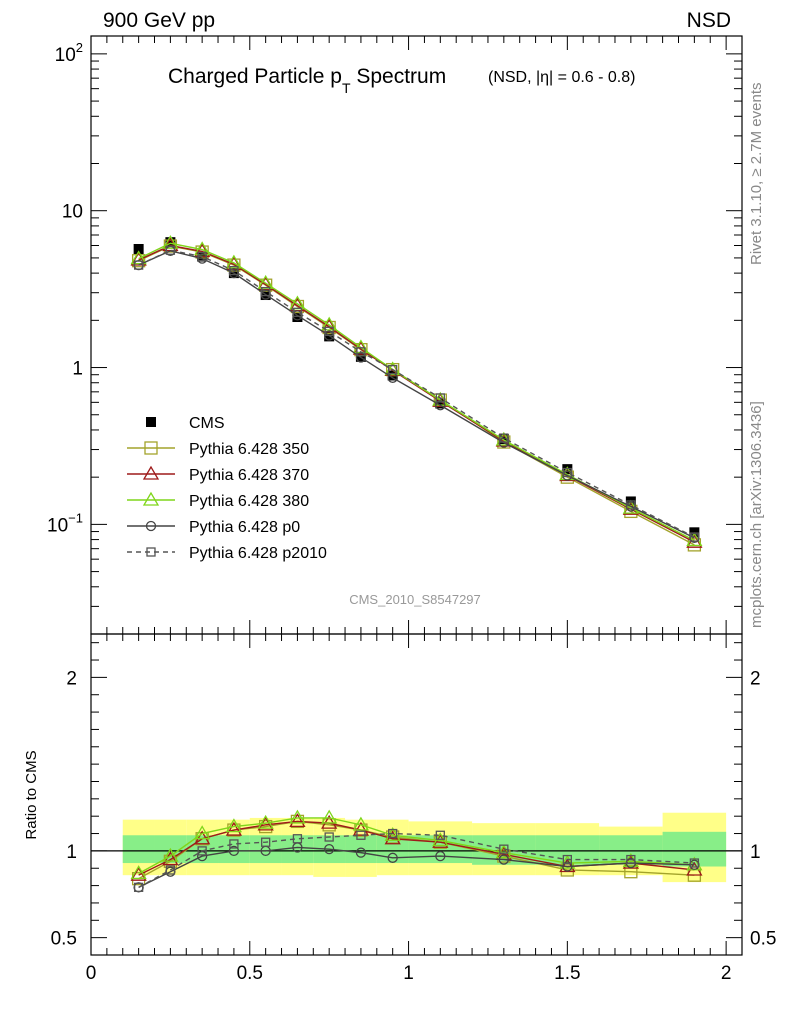 This screenshot has width=786, height=1024. What do you see at coordinates (756, 514) in the screenshot?
I see `side-label-lower: mcplots.cern.ch [arXiv:1306.3436]` at bounding box center [756, 514].